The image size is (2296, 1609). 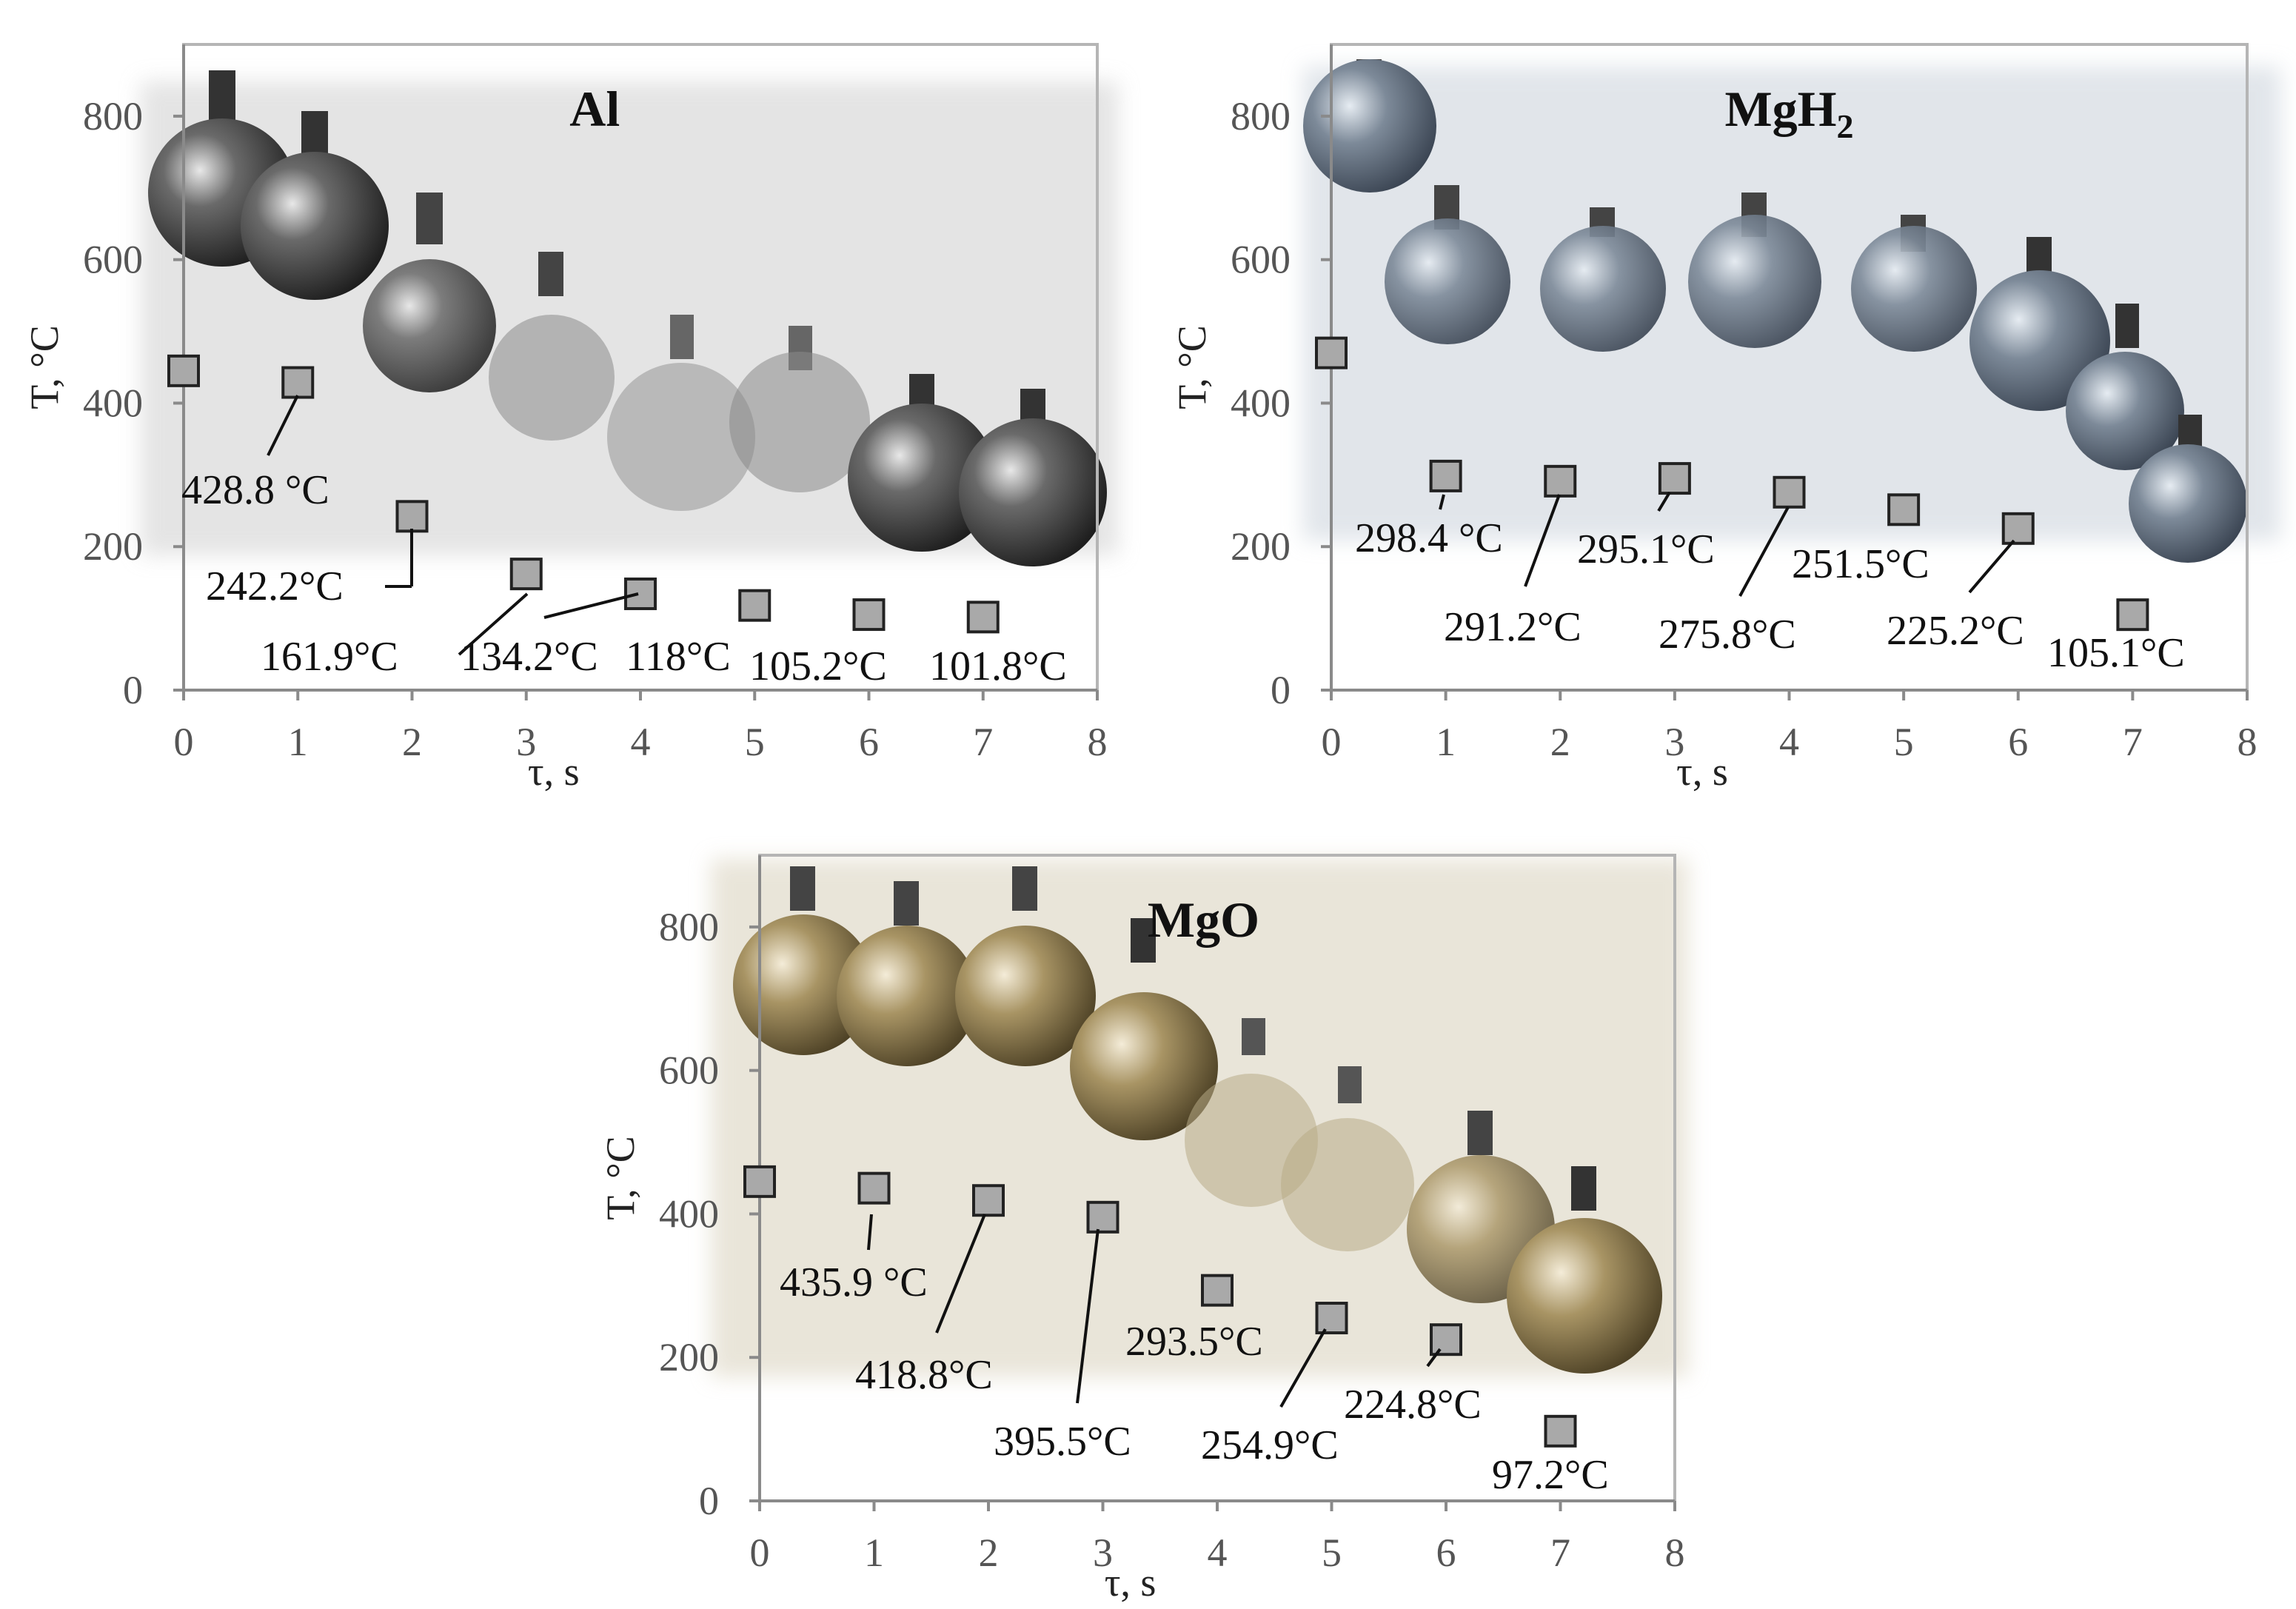 What do you see at coordinates (113, 546) in the screenshot?
I see `y-tick-label: 200` at bounding box center [113, 546].